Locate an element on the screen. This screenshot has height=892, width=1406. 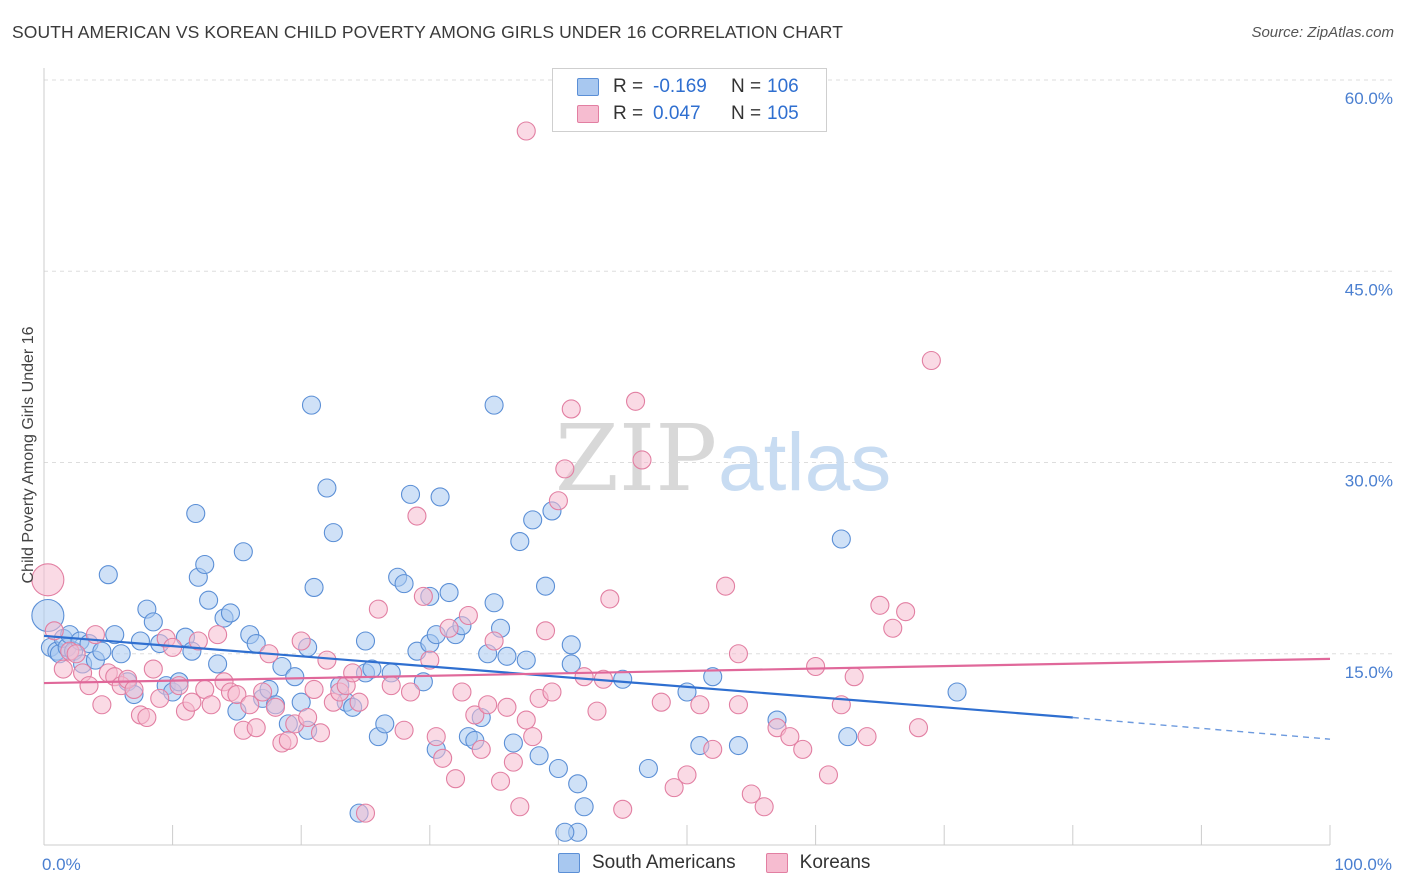
watermark-atlas: atlas is located at coordinates (804, 462).